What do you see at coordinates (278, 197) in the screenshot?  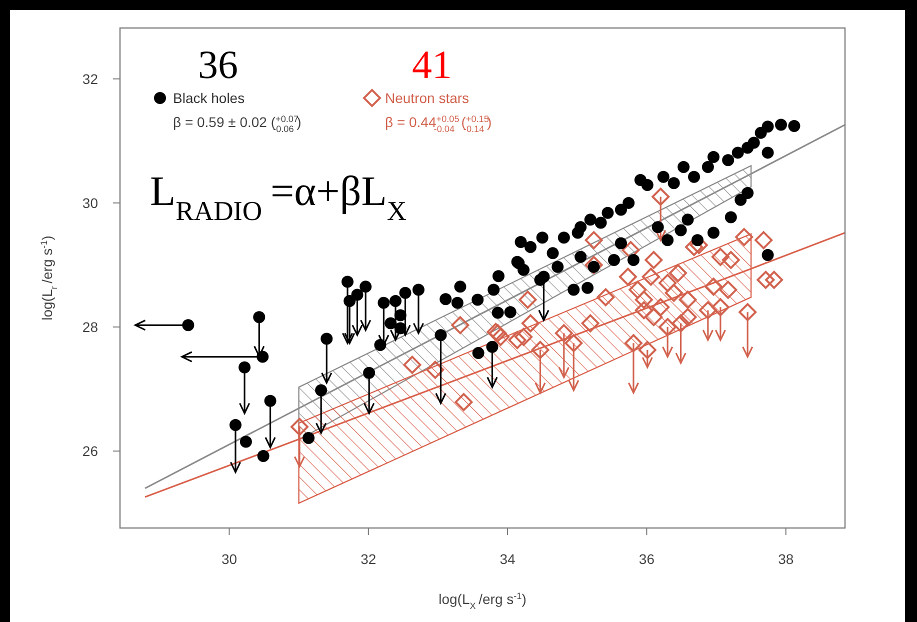 I see `annotation: L$_{RADIO}$=α+βL$_{X}$` at bounding box center [278, 197].